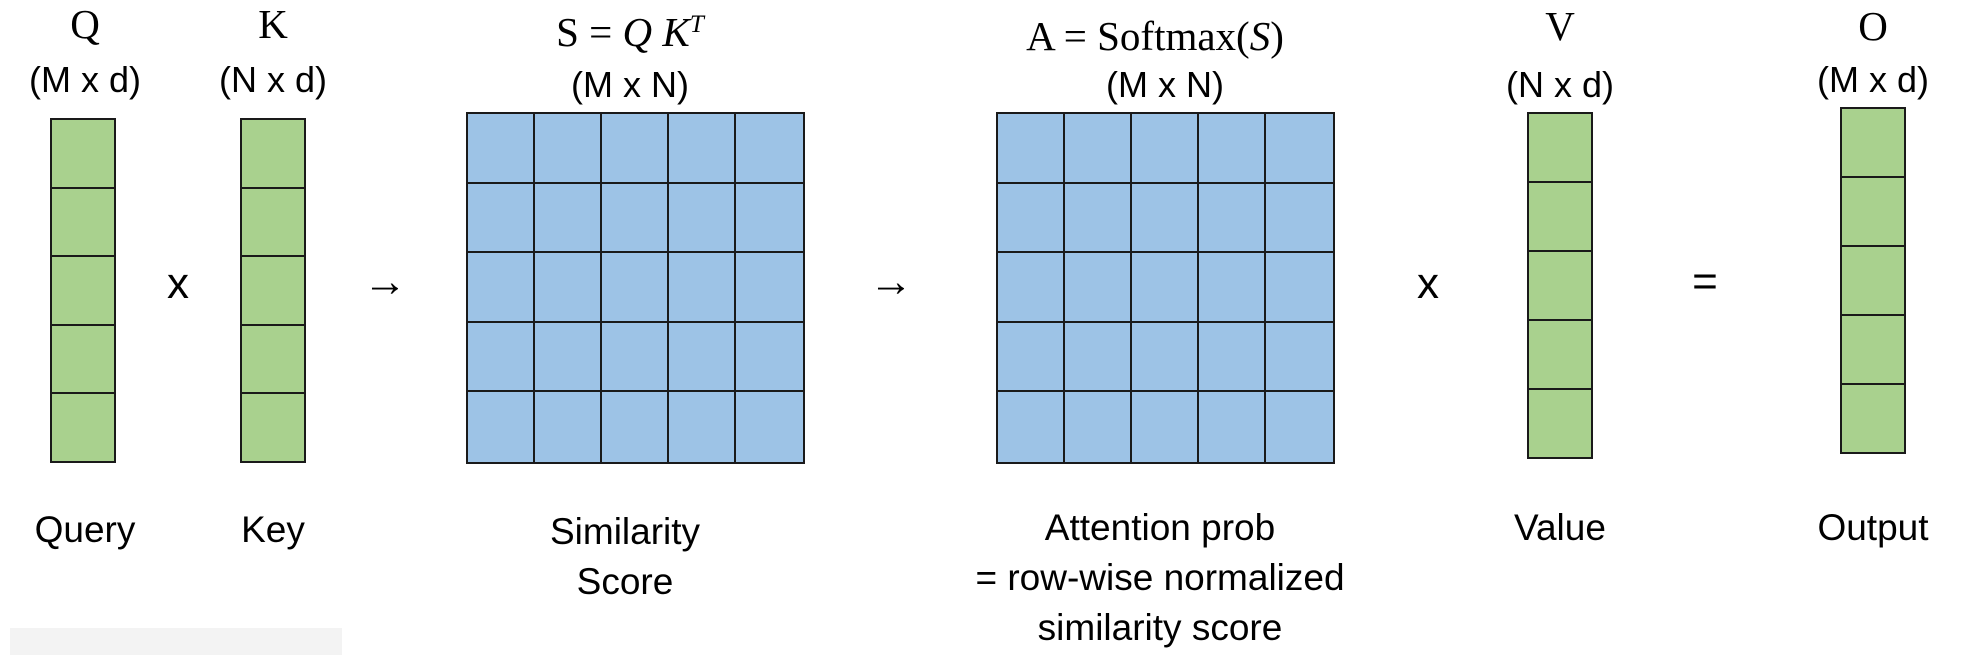 The image size is (1971, 655). What do you see at coordinates (85, 24) in the screenshot?
I see `query-symbol: Q` at bounding box center [85, 24].